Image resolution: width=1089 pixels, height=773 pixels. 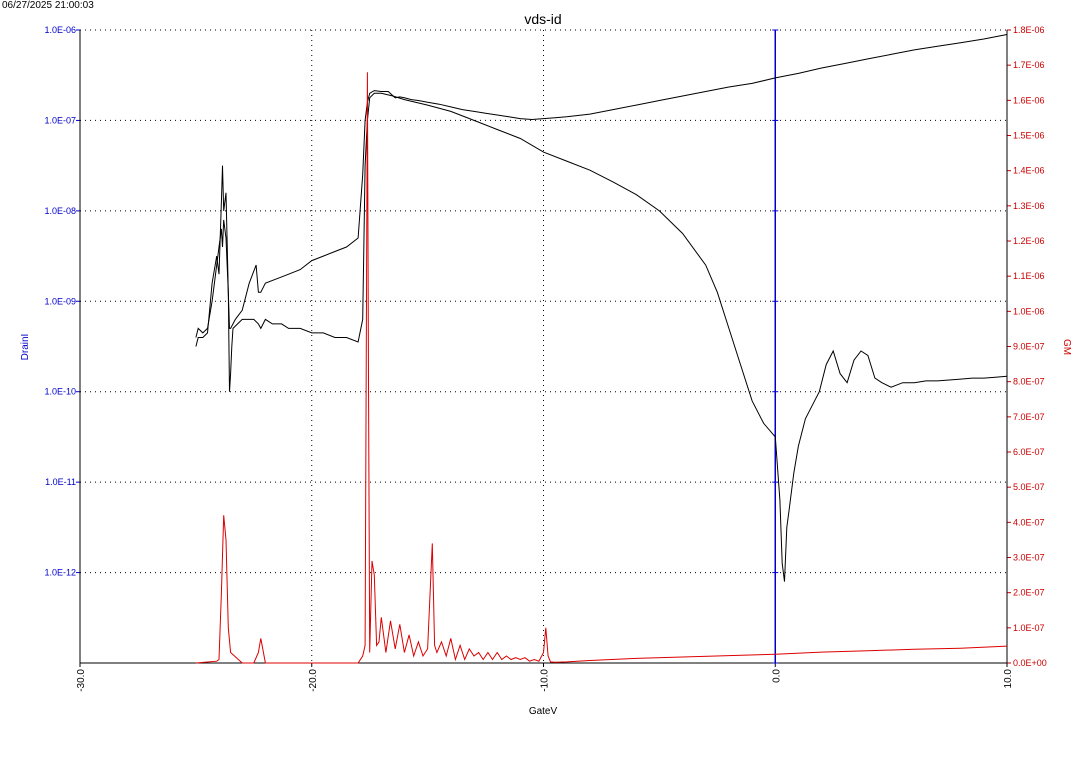 I want to click on y2-tick-label: 3.0E-07, so click(x=1029, y=558).